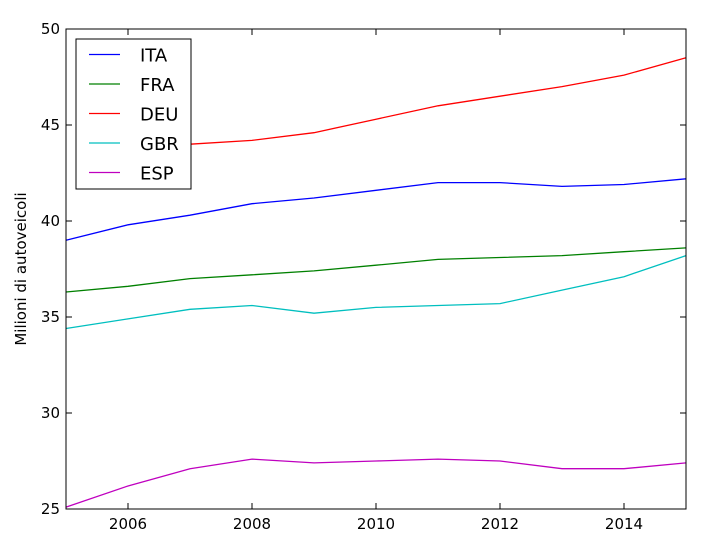  Describe the element at coordinates (376, 524) in the screenshot. I see `x-tick-label: 2010` at that location.